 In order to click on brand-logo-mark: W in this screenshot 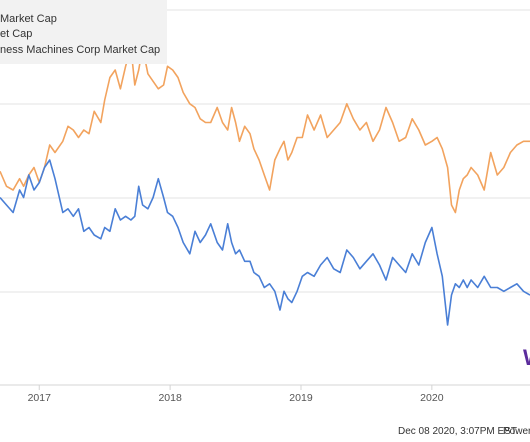, I will do `click(526, 357)`.